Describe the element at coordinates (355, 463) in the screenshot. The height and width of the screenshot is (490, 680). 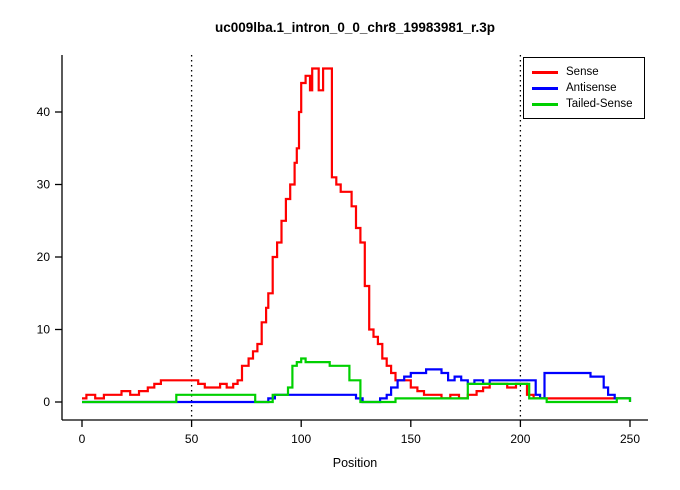
I see `x-axis-label: Position` at that location.